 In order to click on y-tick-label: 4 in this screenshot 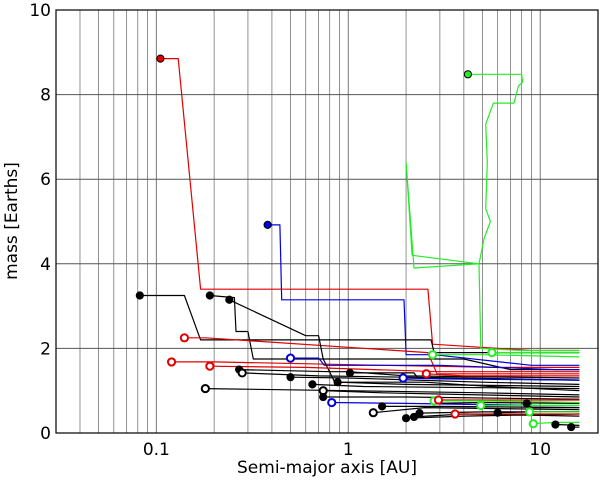, I will do `click(45, 265)`.